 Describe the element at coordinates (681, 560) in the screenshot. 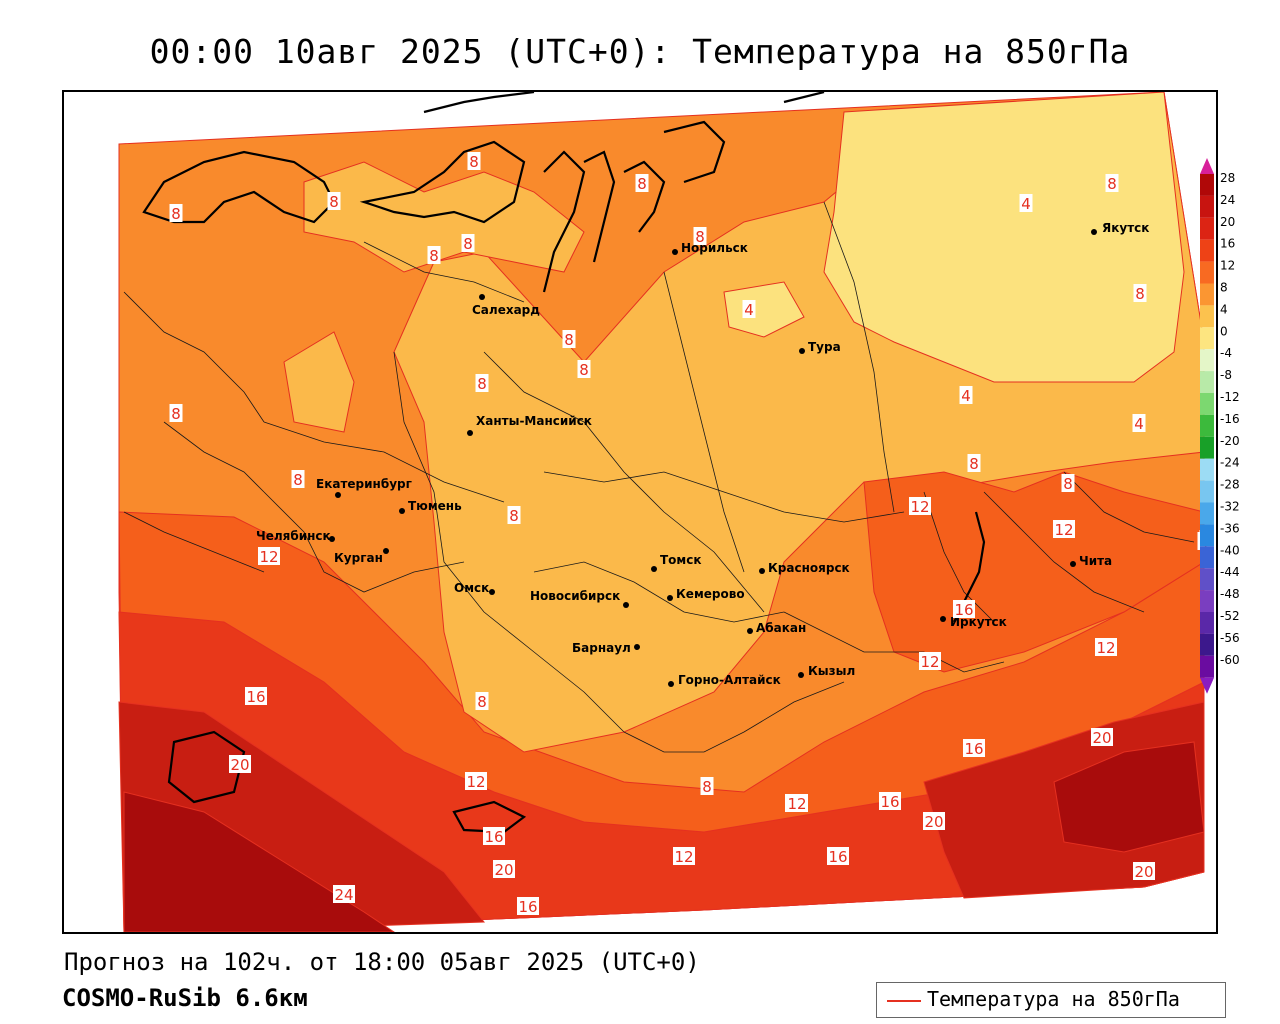

I see `city-label: Томск` at that location.